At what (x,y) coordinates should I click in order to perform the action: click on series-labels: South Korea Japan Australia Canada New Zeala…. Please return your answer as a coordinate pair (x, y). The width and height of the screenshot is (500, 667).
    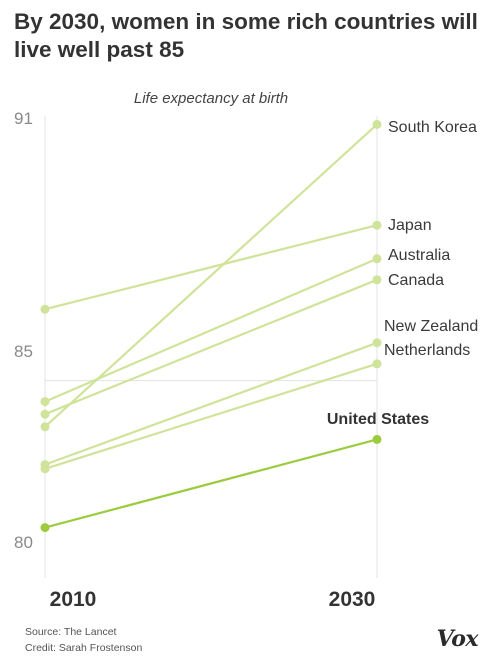
    Looking at the image, I should click on (402, 273).